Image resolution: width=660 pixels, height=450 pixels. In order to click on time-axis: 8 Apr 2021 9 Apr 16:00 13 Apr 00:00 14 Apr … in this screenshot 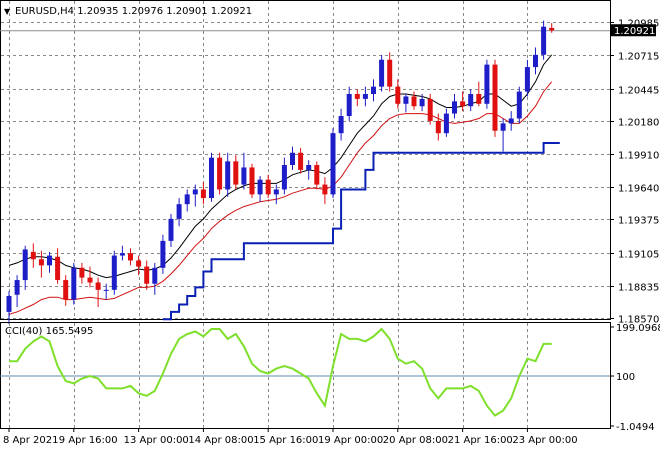, I will do `click(290, 437)`.